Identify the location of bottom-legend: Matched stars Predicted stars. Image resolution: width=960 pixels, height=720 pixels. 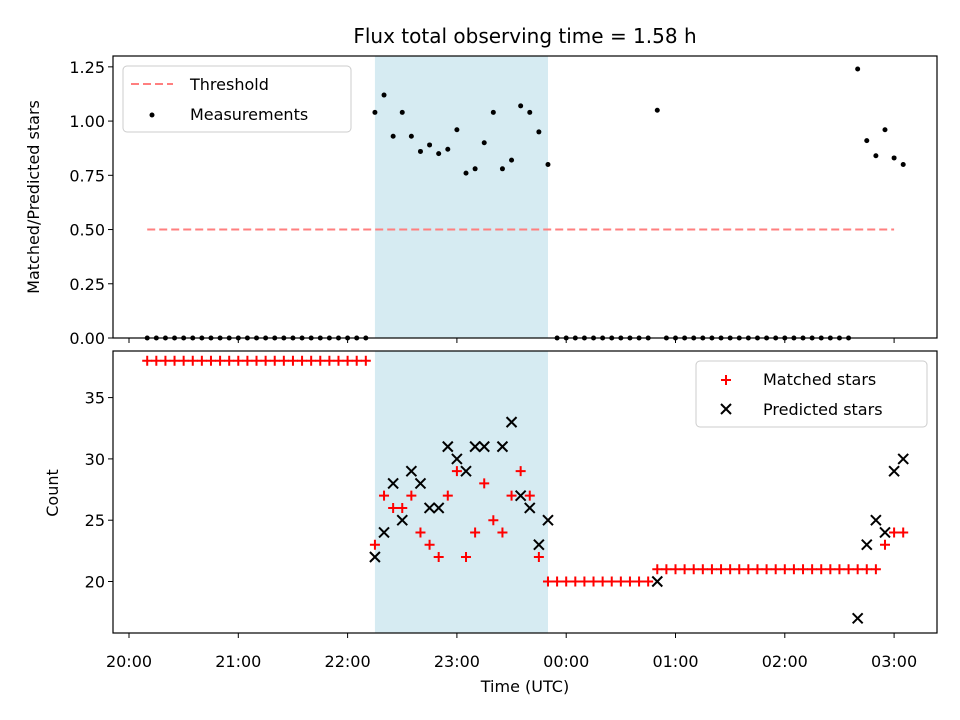
(811, 394).